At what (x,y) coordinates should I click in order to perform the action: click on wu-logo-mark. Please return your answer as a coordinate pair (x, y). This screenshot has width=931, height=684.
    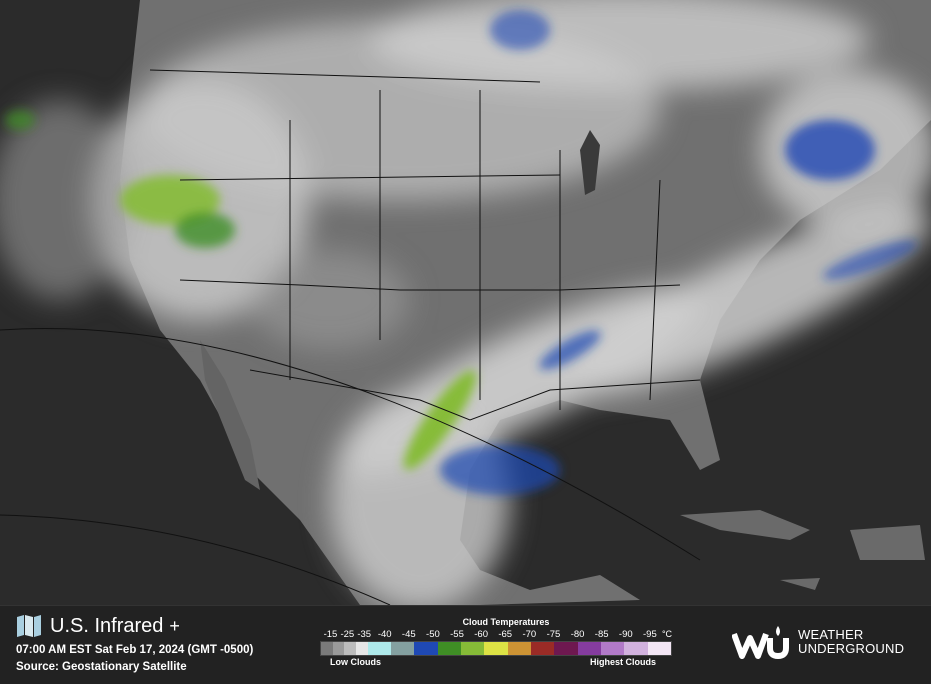
    Looking at the image, I should click on (760, 643).